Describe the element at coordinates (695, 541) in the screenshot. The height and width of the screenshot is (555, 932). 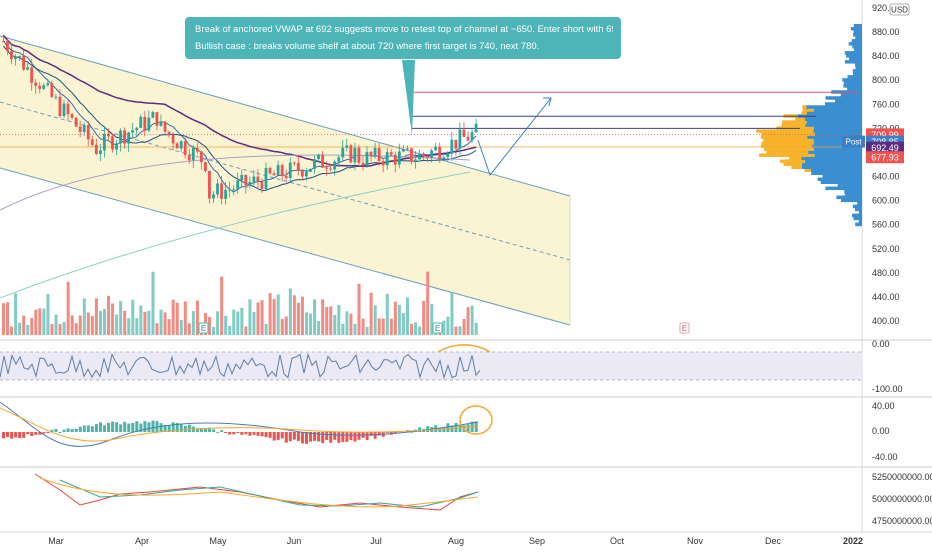
I see `time-tick-label: Nov` at that location.